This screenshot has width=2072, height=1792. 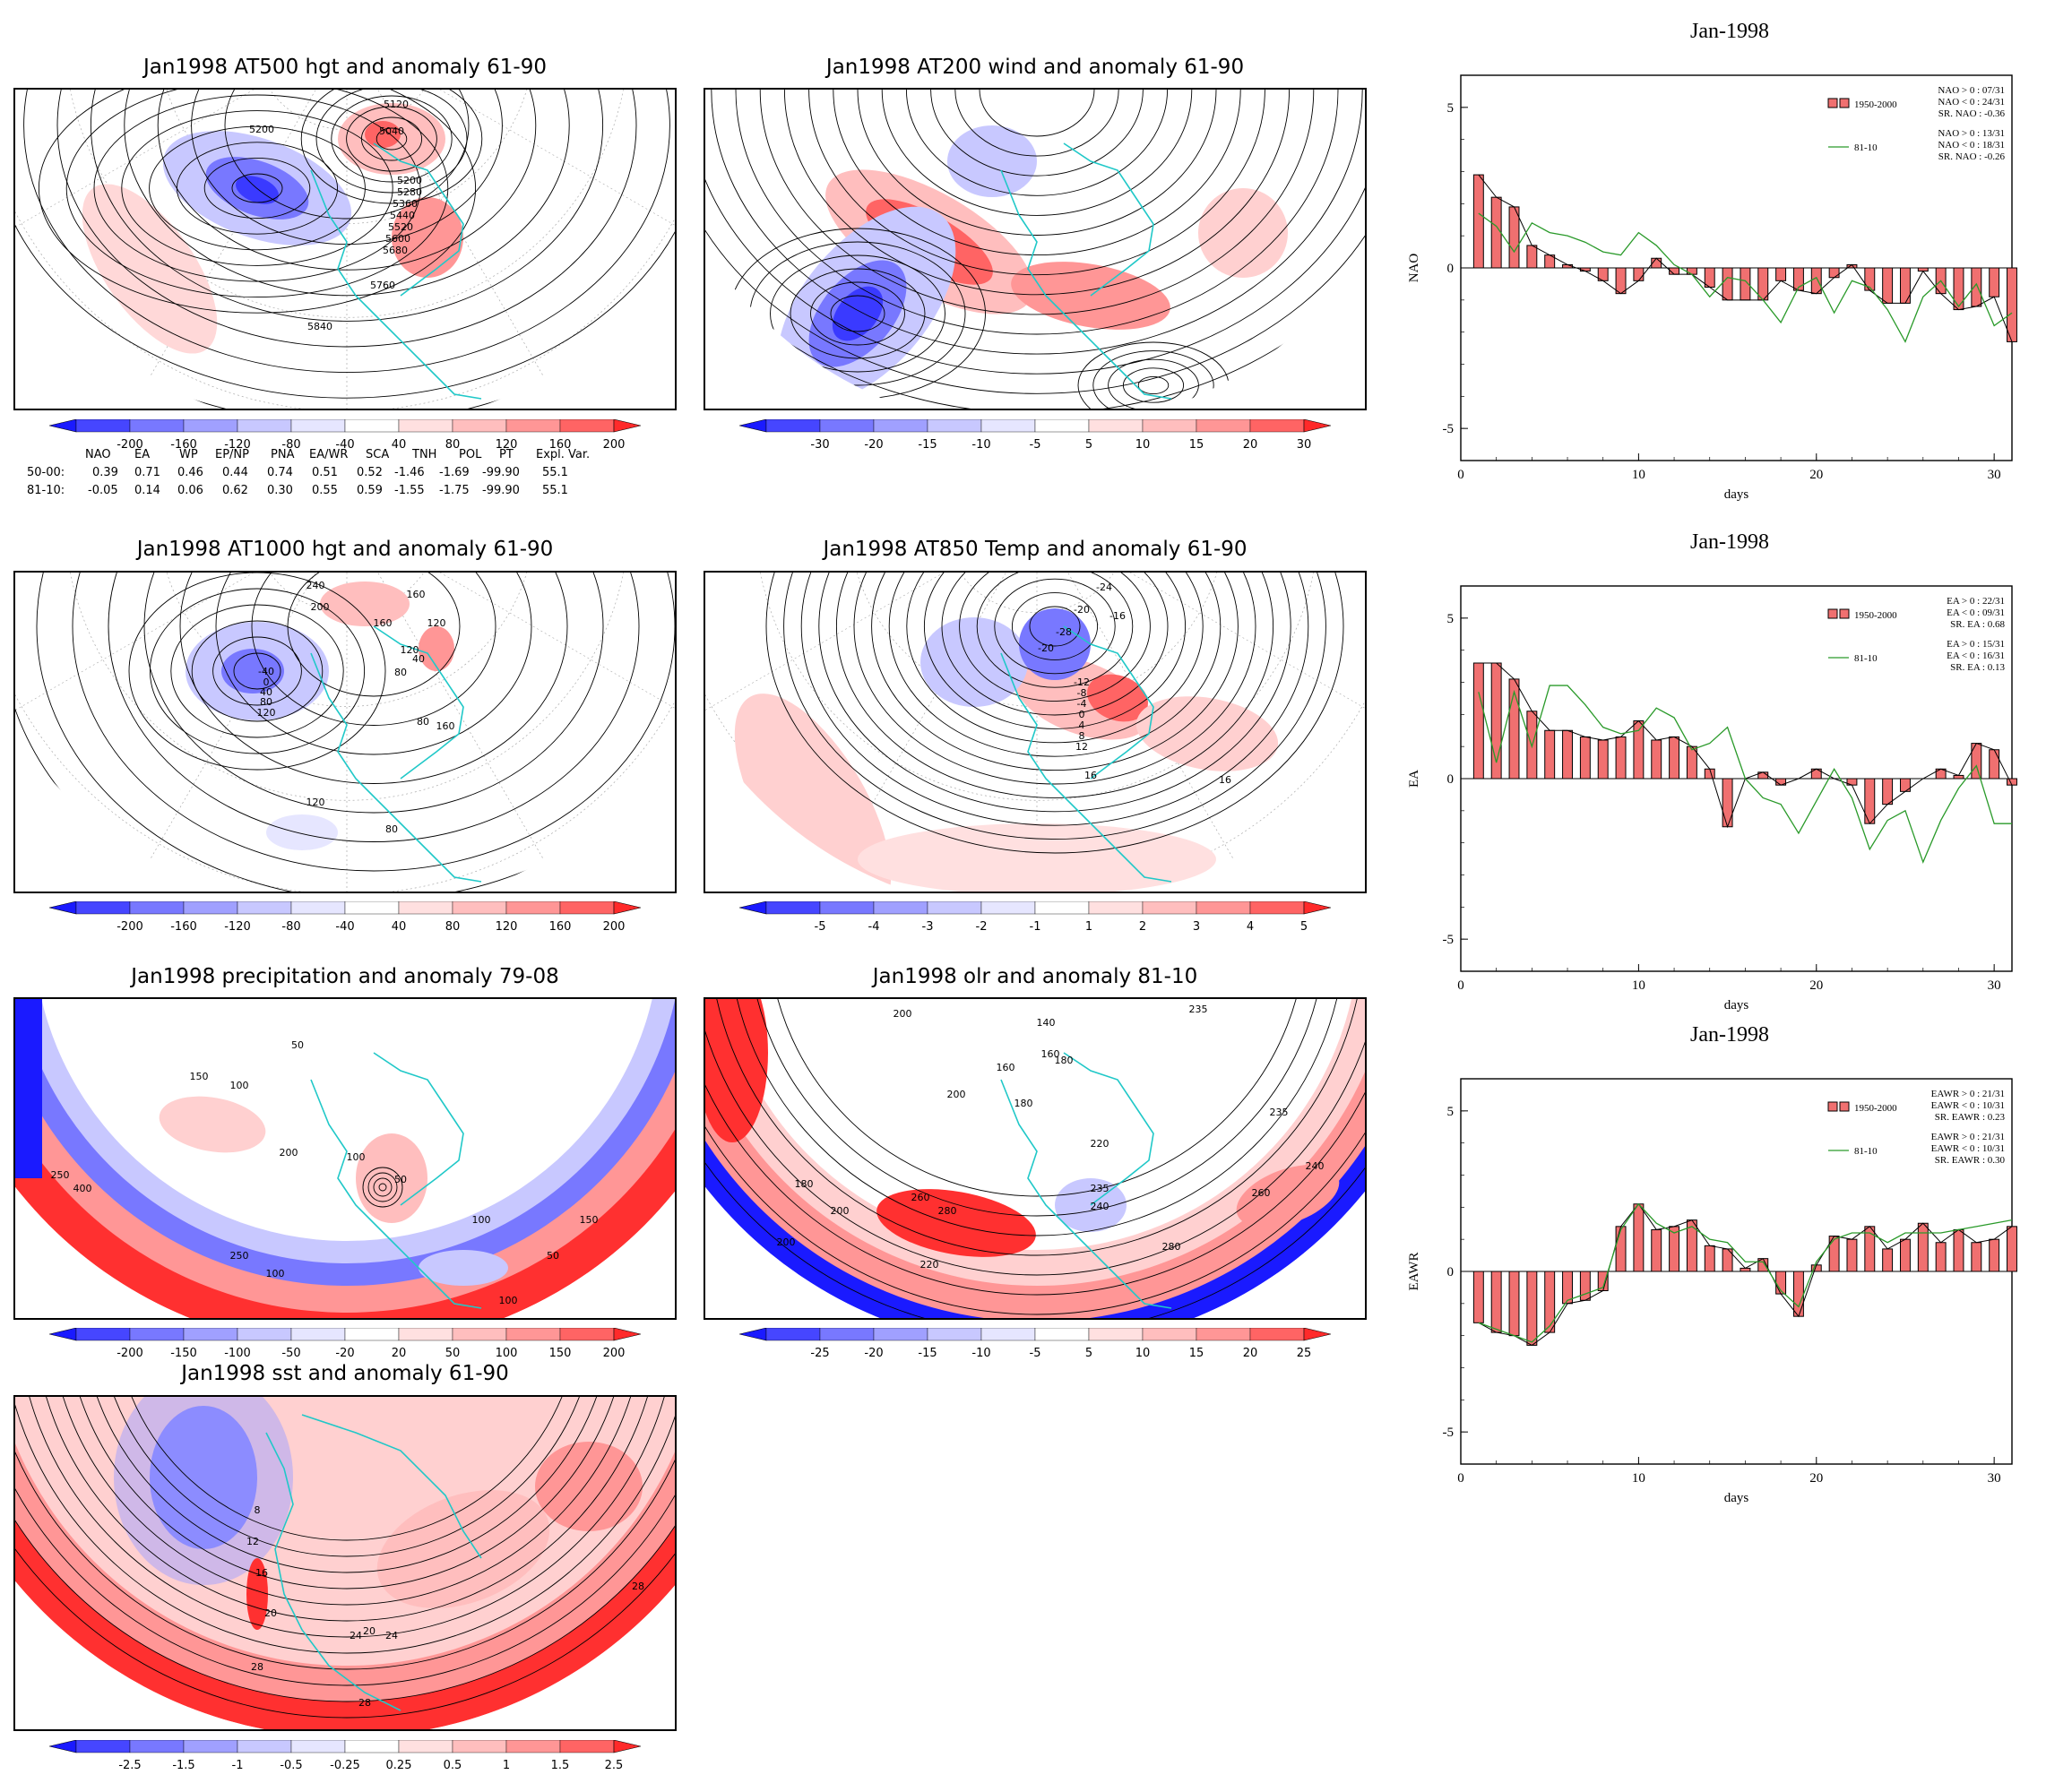 I want to click on contour-label: 40, so click(x=266, y=692).